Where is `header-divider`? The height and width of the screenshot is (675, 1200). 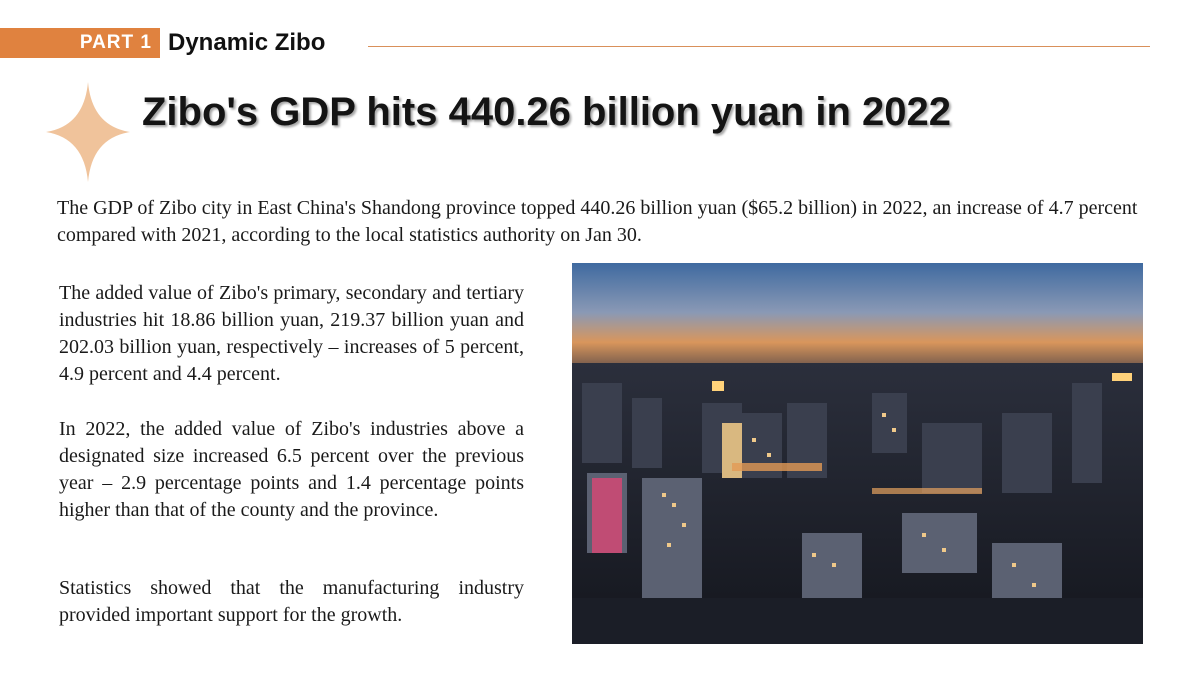
header-divider is located at coordinates (759, 46).